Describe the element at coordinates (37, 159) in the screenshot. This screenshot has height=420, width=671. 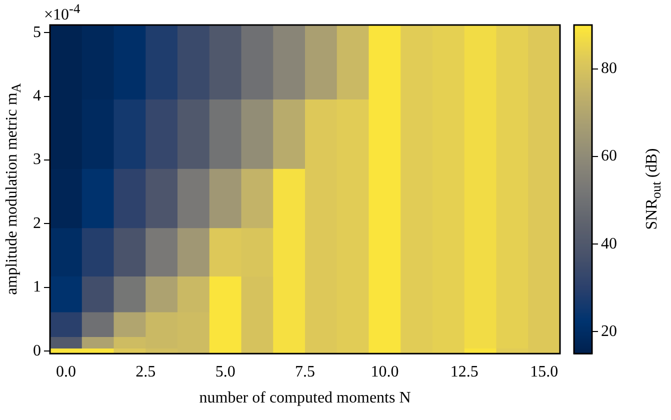
I see `y-tick-label: 3` at that location.